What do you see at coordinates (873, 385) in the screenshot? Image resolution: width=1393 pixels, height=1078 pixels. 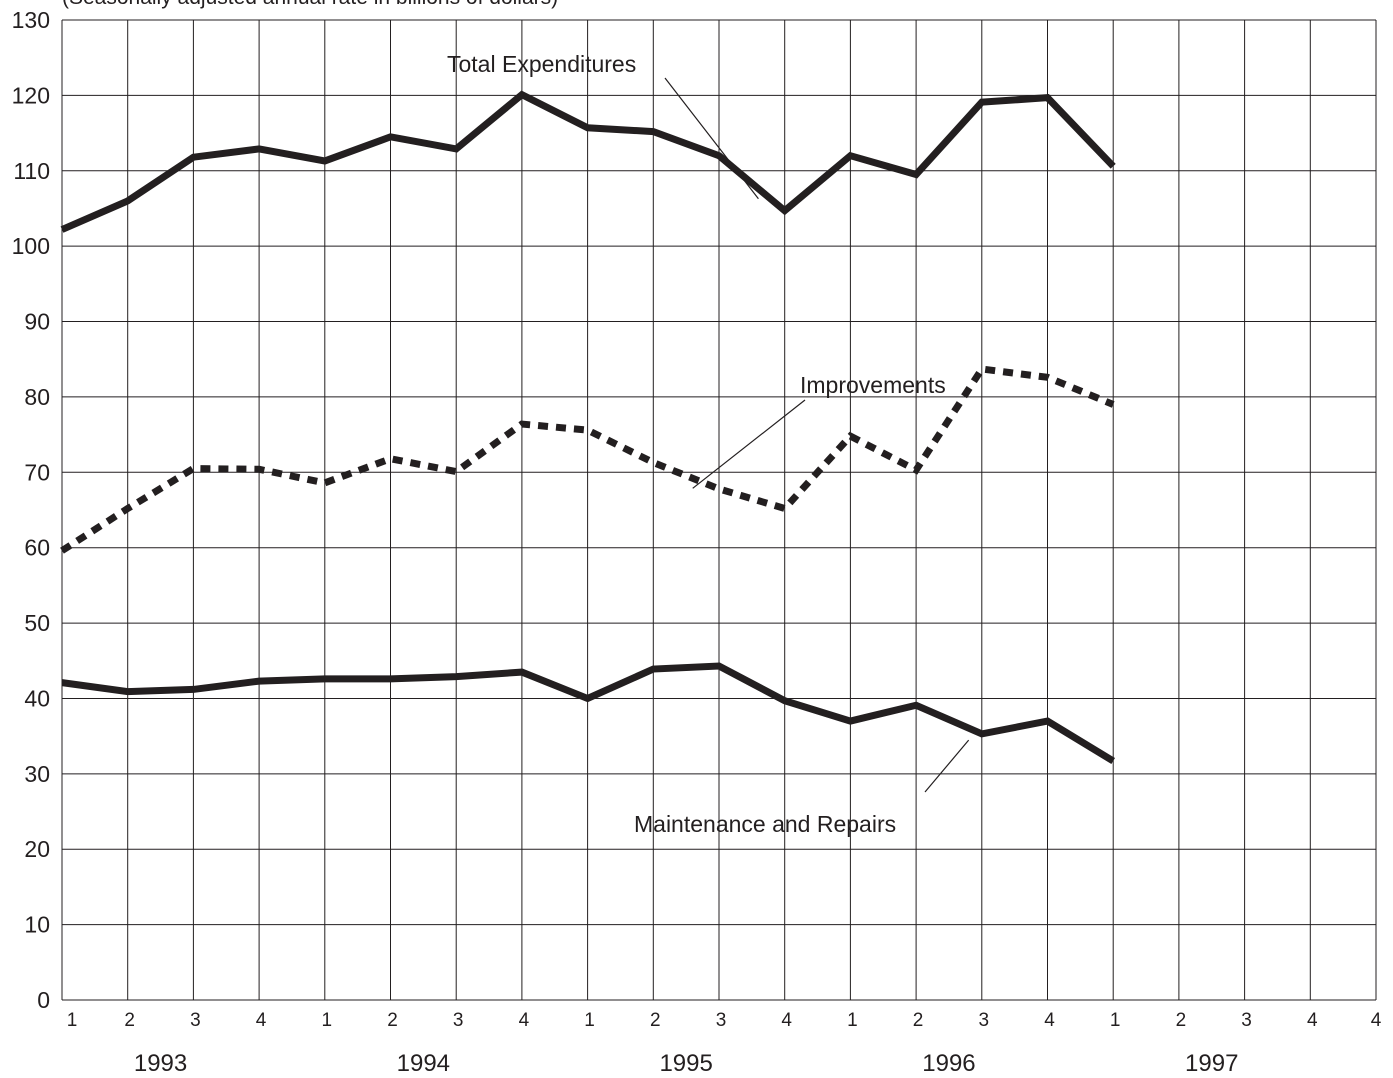 I see `annotation-label: Improvements` at bounding box center [873, 385].